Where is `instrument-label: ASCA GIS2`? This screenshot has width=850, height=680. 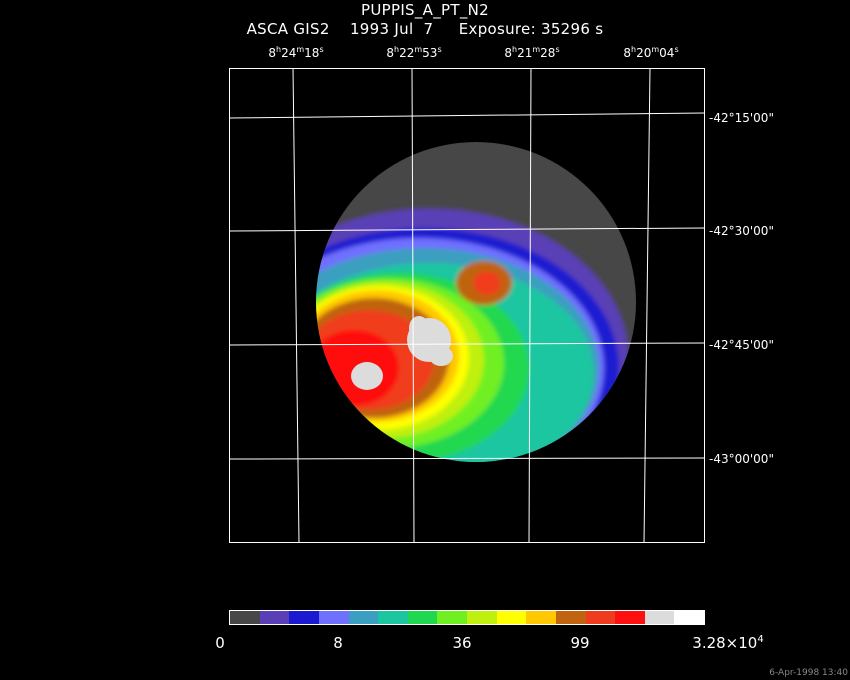
instrument-label: ASCA GIS2 is located at coordinates (288, 29).